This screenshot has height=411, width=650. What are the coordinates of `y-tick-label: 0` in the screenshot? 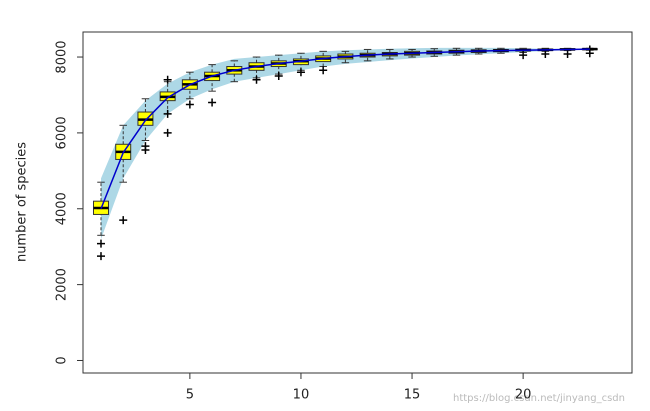 It's located at (62, 360).